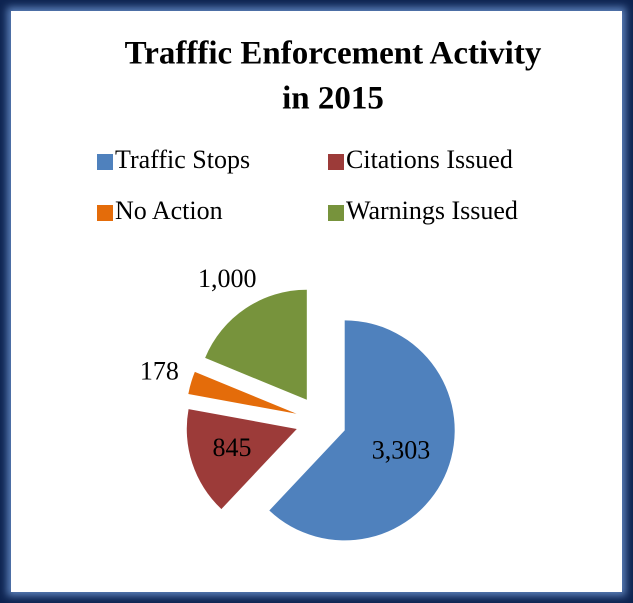 This screenshot has width=633, height=603. What do you see at coordinates (401, 450) in the screenshot?
I see `data-label: 3,303` at bounding box center [401, 450].